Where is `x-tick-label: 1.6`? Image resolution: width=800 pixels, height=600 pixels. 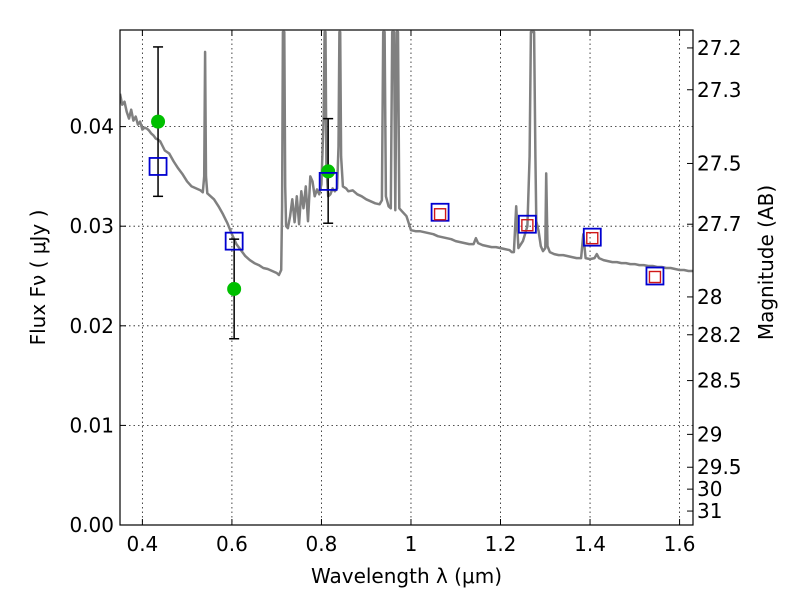 x-tick-label: 1.6 is located at coordinates (680, 544).